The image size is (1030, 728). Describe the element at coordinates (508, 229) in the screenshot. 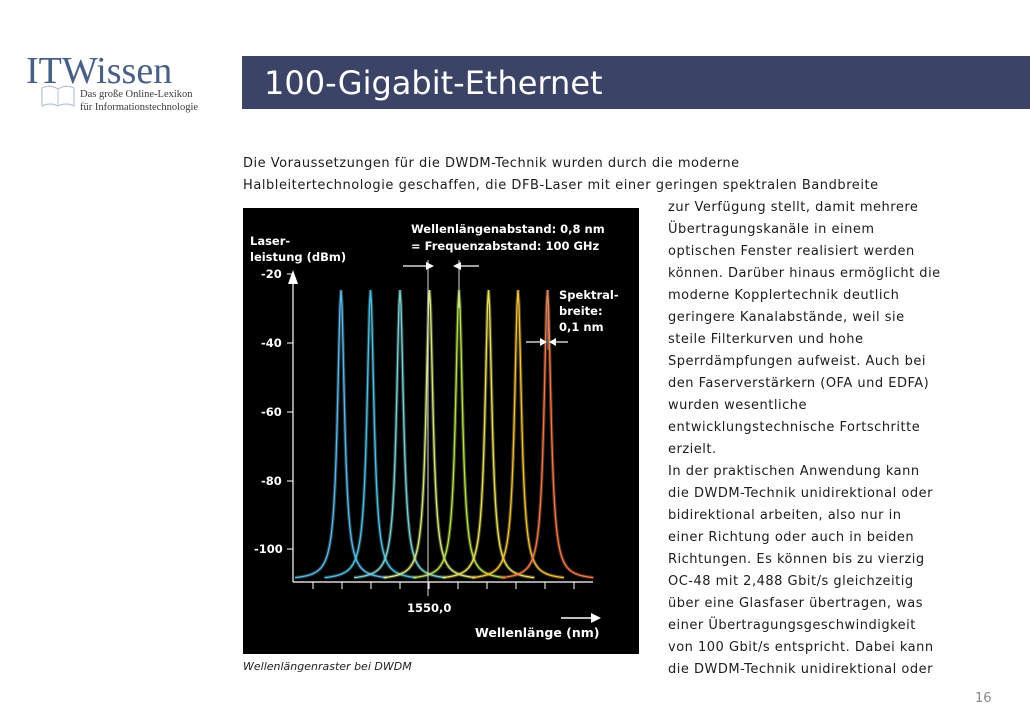

I see `spacing-annotation-1: Wellenlängenabstand: 0,8 nm` at that location.